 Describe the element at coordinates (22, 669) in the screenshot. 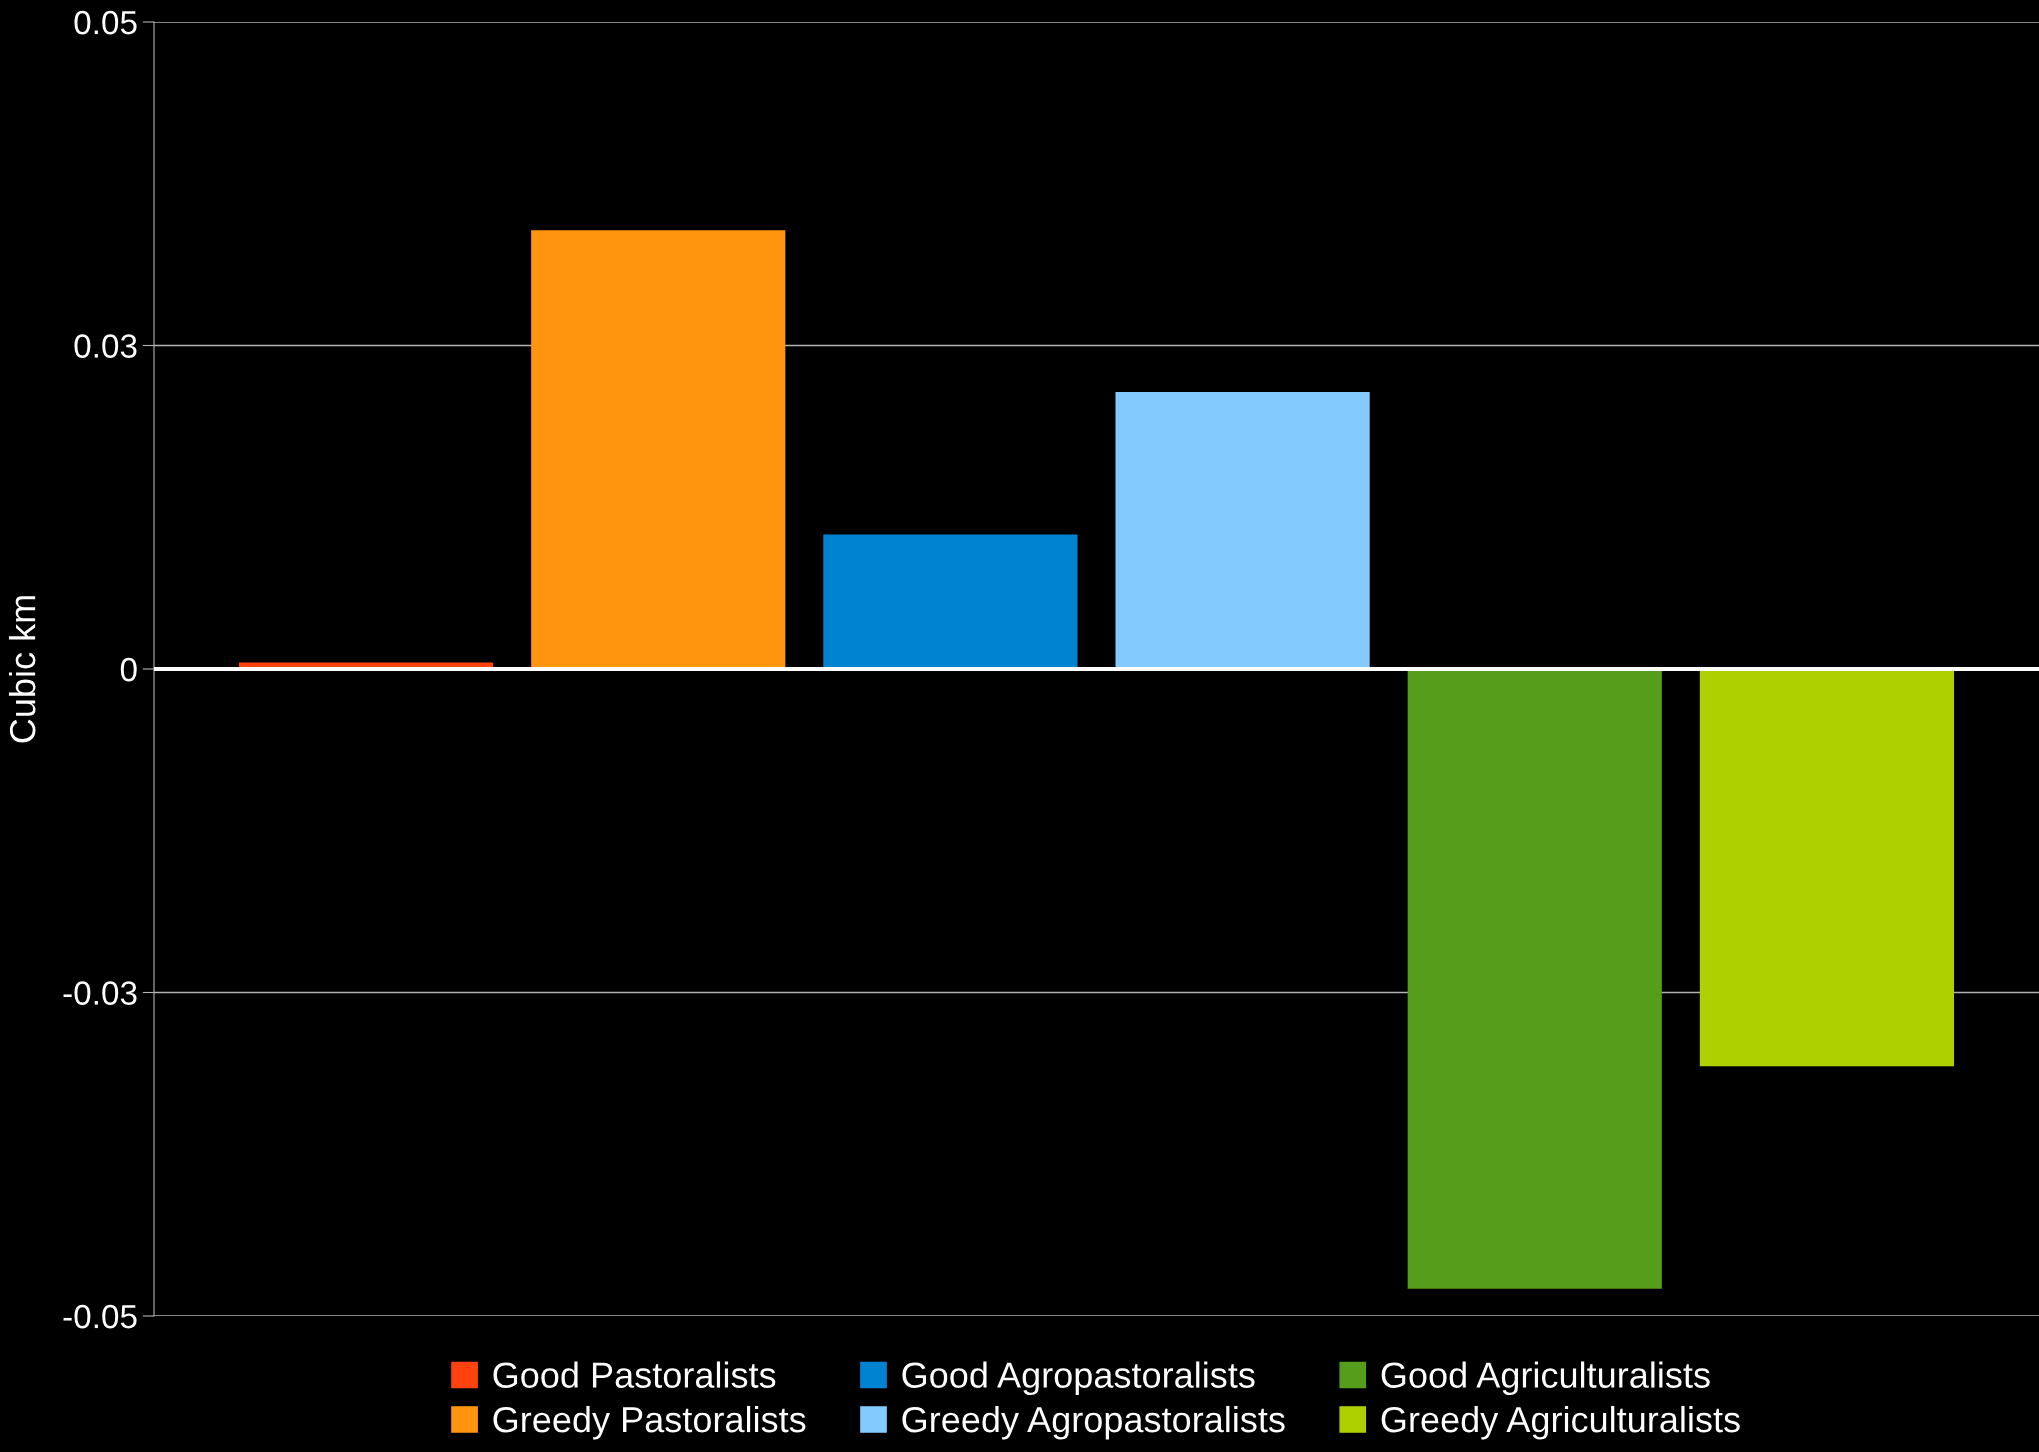

I see `y-axis-title: Cubic km` at that location.